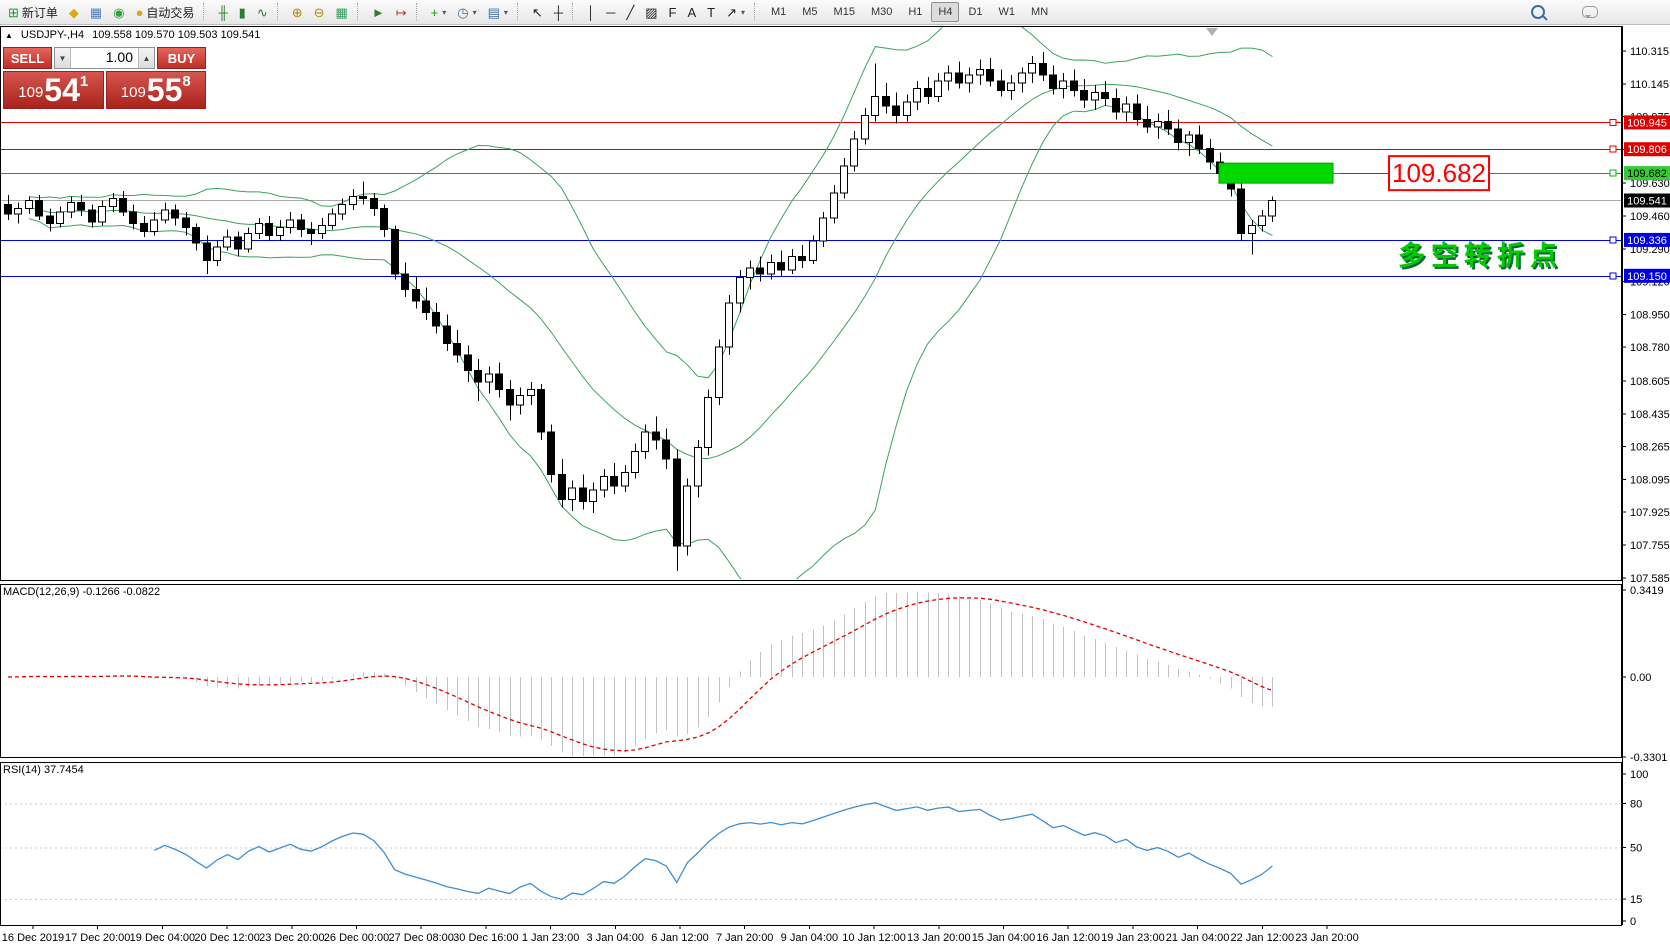 The width and height of the screenshot is (1670, 947). I want to click on volume-input: 1.00, so click(119, 57).